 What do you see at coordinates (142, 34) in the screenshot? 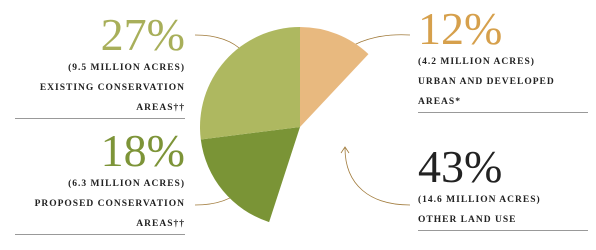
I see `value-label: 27%` at bounding box center [142, 34].